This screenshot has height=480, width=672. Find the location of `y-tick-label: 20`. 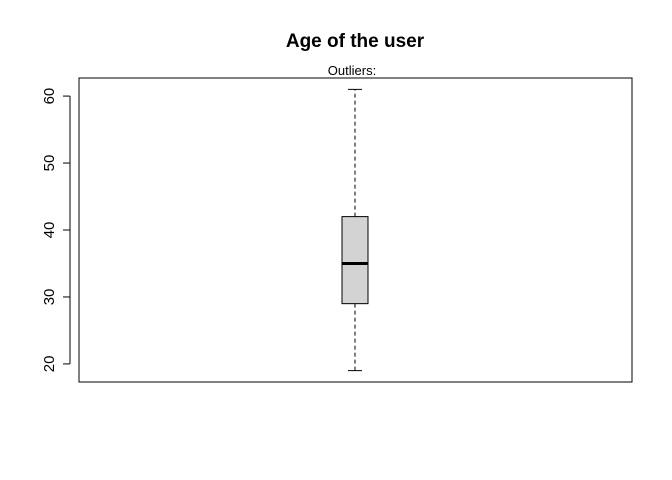

y-tick-label: 20 is located at coordinates (49, 364).